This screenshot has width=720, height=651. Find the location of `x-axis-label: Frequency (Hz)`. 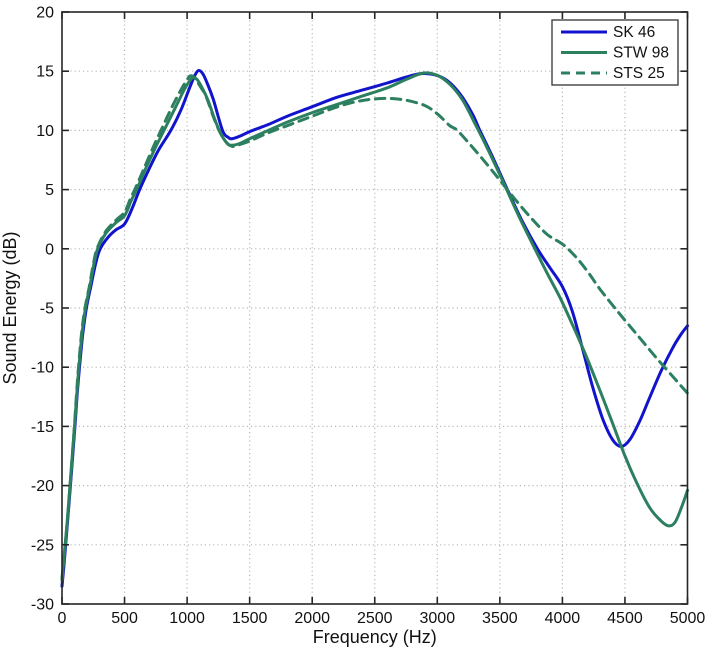

x-axis-label: Frequency (Hz) is located at coordinates (375, 637).